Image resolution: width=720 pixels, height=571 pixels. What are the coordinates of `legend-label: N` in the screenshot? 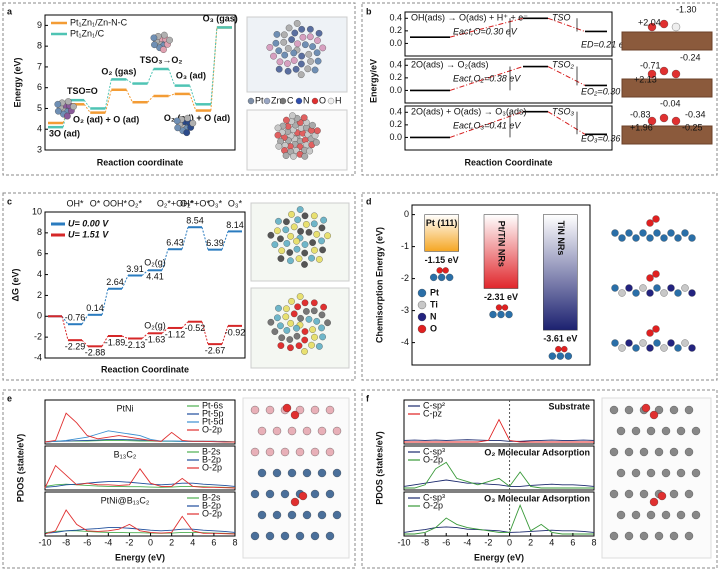 It's located at (306, 100).